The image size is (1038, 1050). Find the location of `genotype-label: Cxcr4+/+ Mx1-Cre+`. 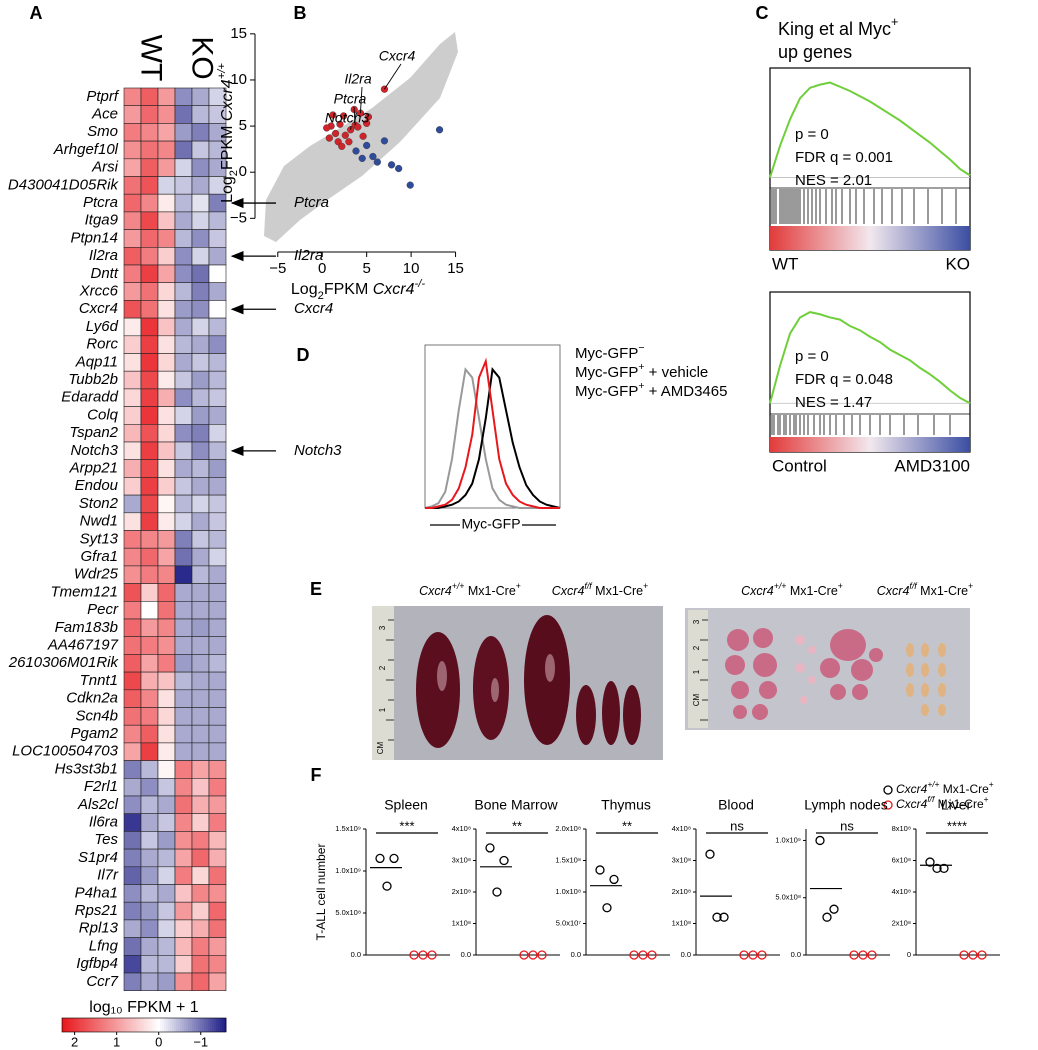

genotype-label: Cxcr4+/+ Mx1-Cre+ is located at coordinates (470, 589).